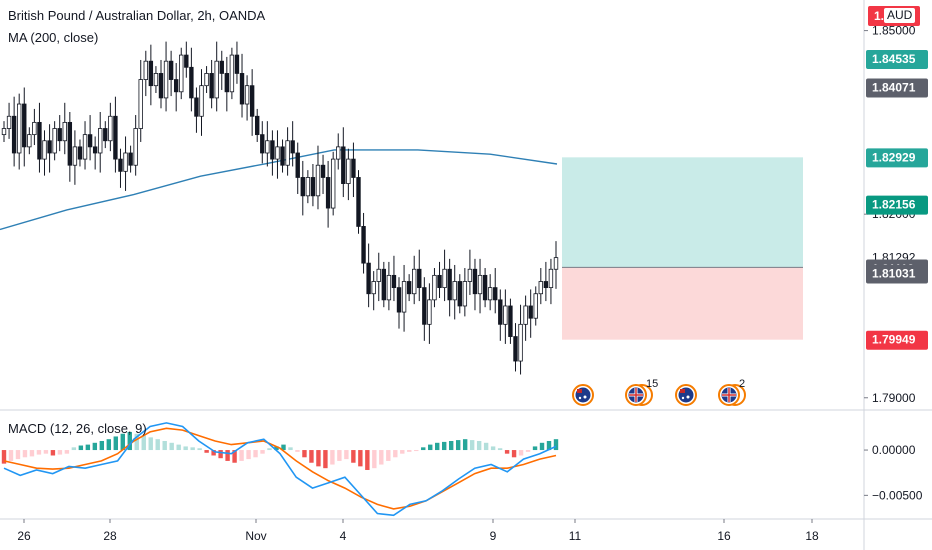 The image size is (932, 550). I want to click on event-count: 2, so click(742, 384).